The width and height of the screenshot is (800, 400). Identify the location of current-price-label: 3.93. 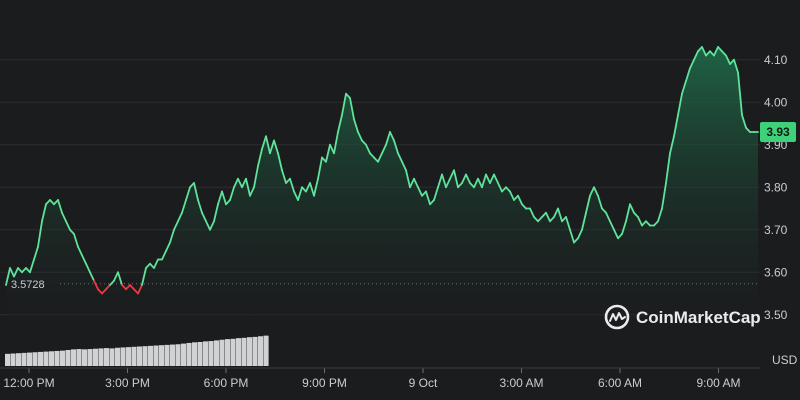
(778, 132).